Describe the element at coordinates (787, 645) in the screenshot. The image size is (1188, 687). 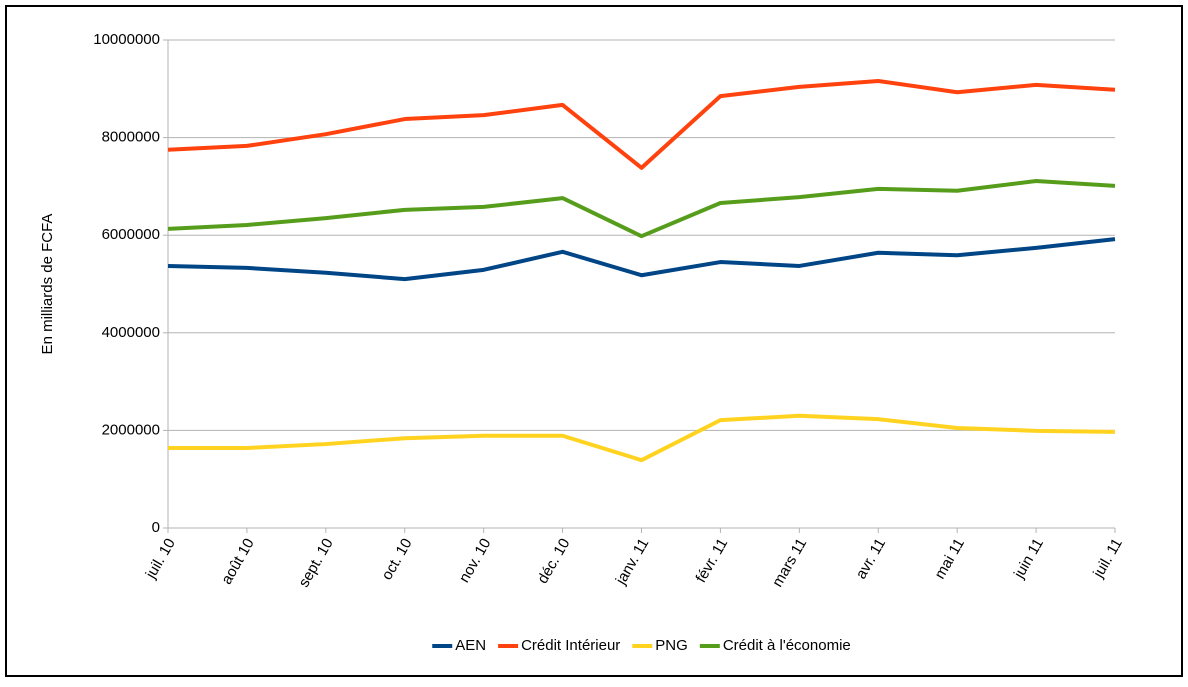
I see `legend-label: Crédit à l'économie` at that location.